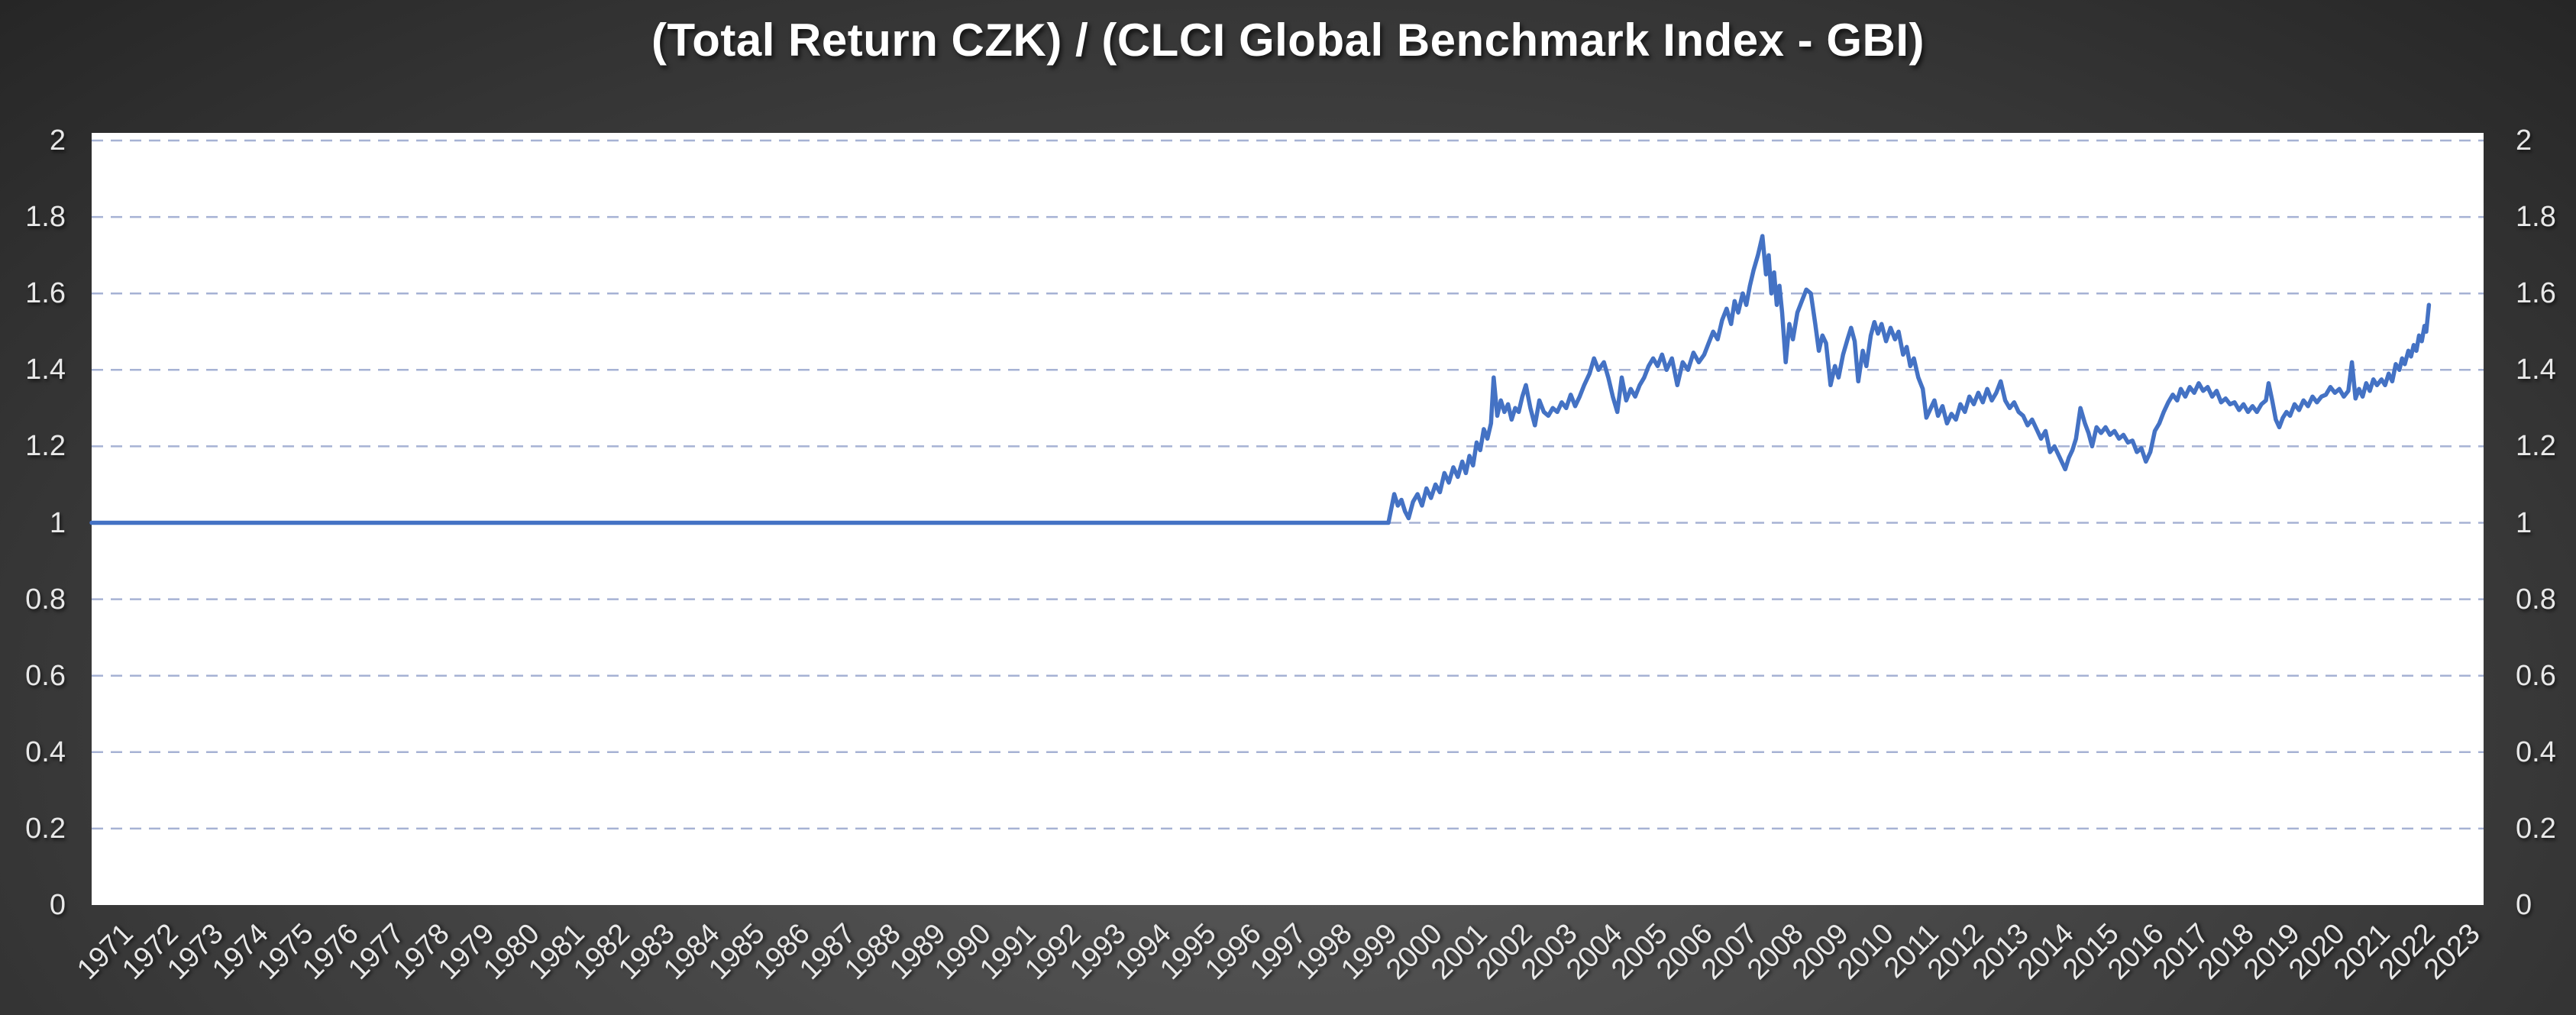  What do you see at coordinates (2536, 446) in the screenshot?
I see `y-axis-label-right: 1.2` at bounding box center [2536, 446].